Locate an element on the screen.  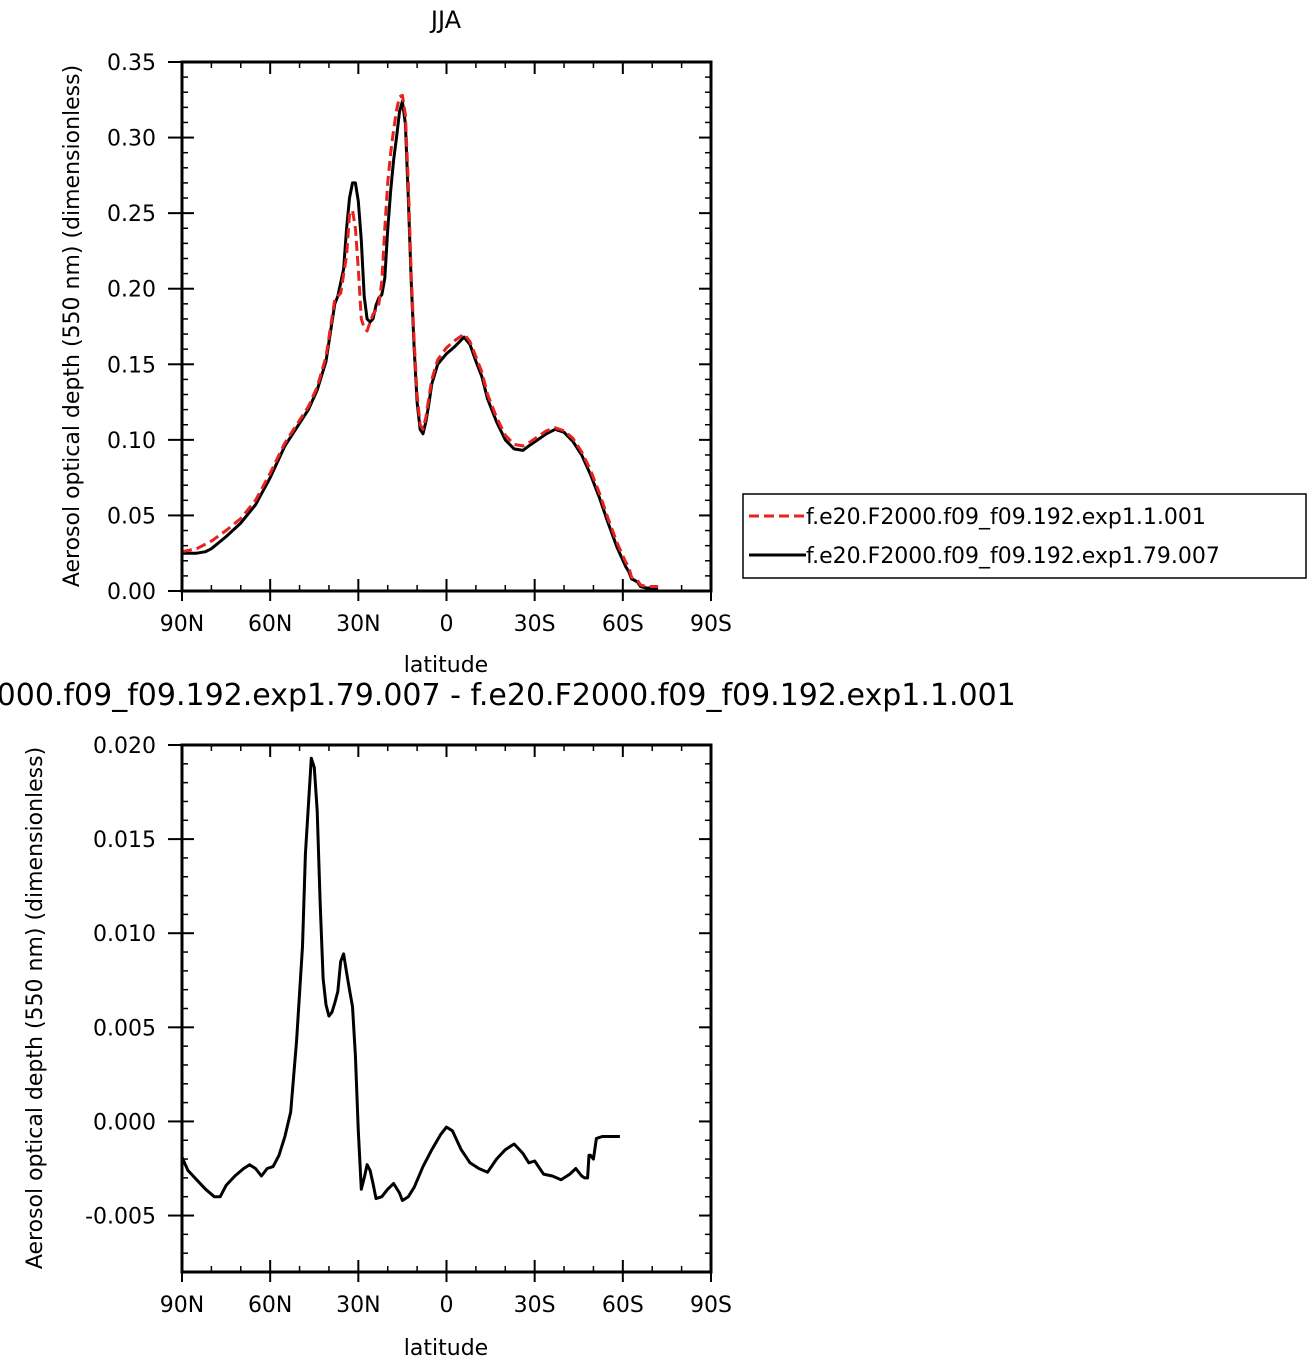
bottom-chart-x-tick-labels: 90N 60N 30N 0 30S 60S 90S is located at coordinates (446, 1305).